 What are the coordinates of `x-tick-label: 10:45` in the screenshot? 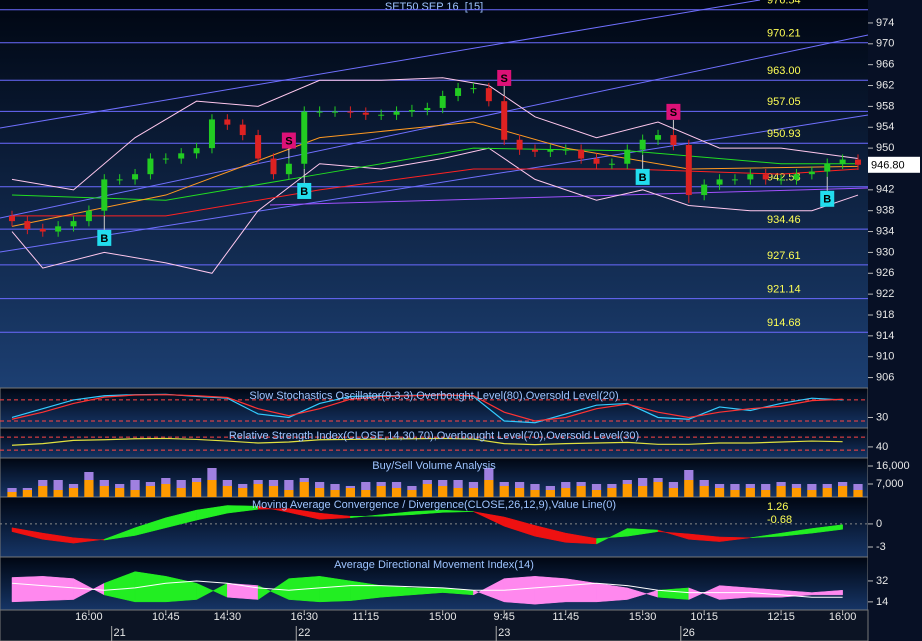 It's located at (166, 617).